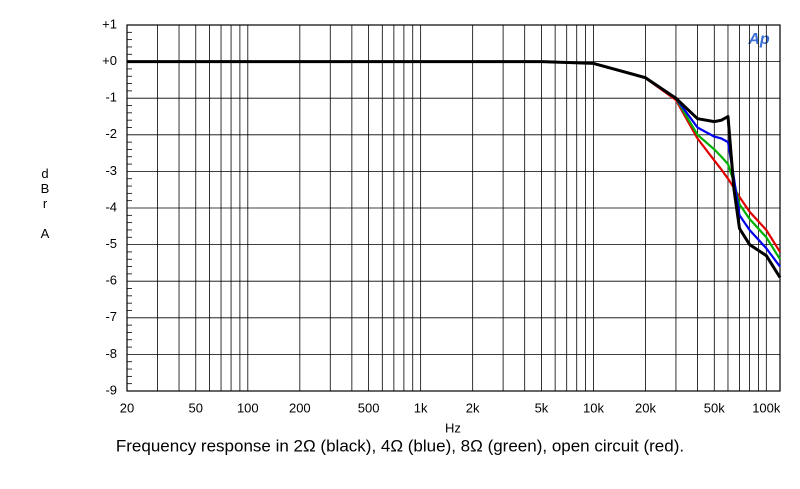 This screenshot has height=489, width=800. What do you see at coordinates (111, 316) in the screenshot?
I see `y-tick-label: -7` at bounding box center [111, 316].